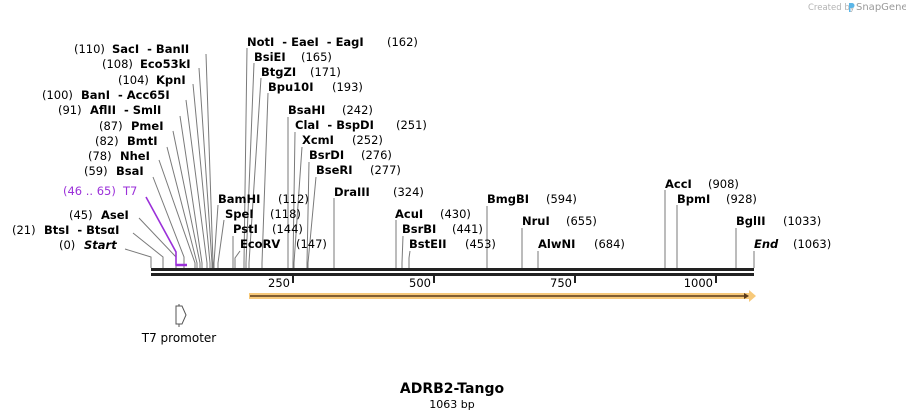  What do you see at coordinates (402, 42) in the screenshot?
I see `svg-text: (162)` at bounding box center [402, 42].